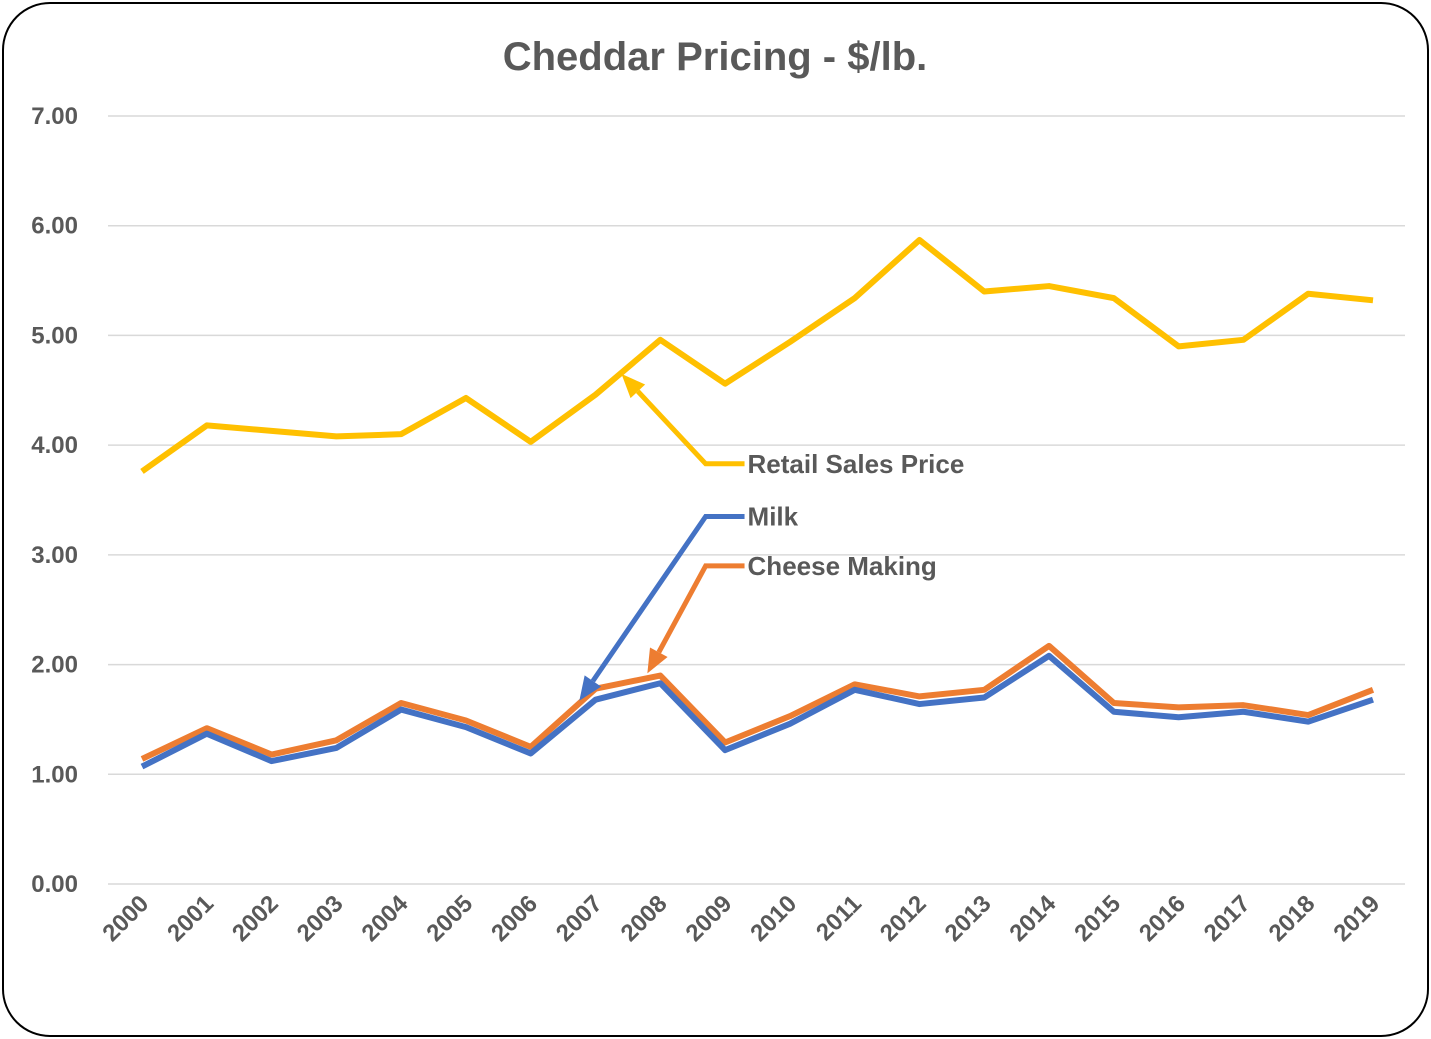 The width and height of the screenshot is (1431, 1039). I want to click on x-tick-label: 2018, so click(1292, 918).